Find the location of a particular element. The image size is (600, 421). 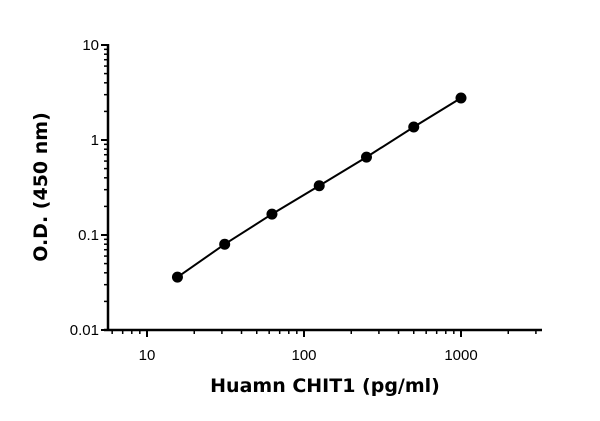

x-axis: 10 100 1000 is located at coordinates (323, 346).